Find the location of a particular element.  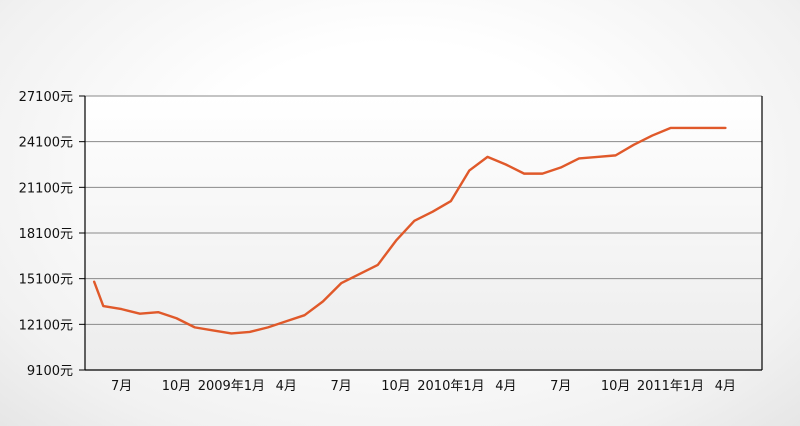

x-tick-label: 2010年1月 is located at coordinates (450, 386).